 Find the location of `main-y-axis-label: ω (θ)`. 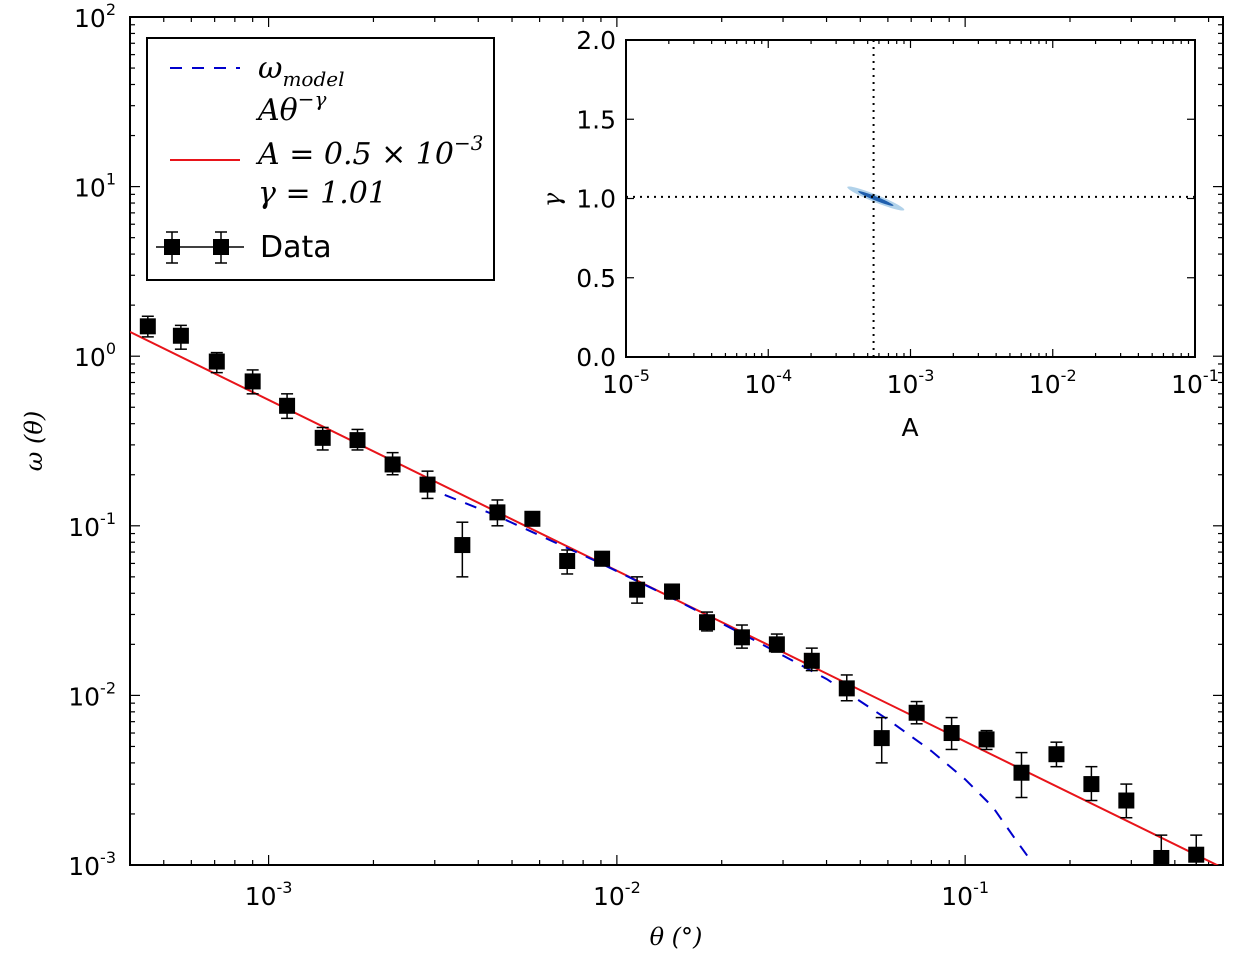

main-y-axis-label: ω (θ) is located at coordinates (34, 441).